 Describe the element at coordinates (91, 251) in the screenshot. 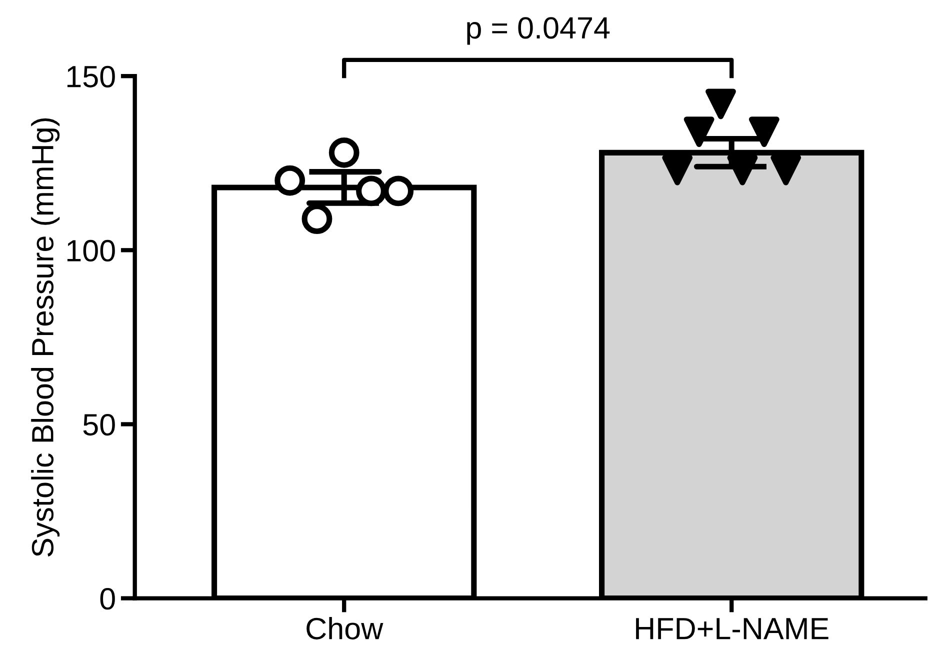

I see `y-tick-label: 100` at that location.